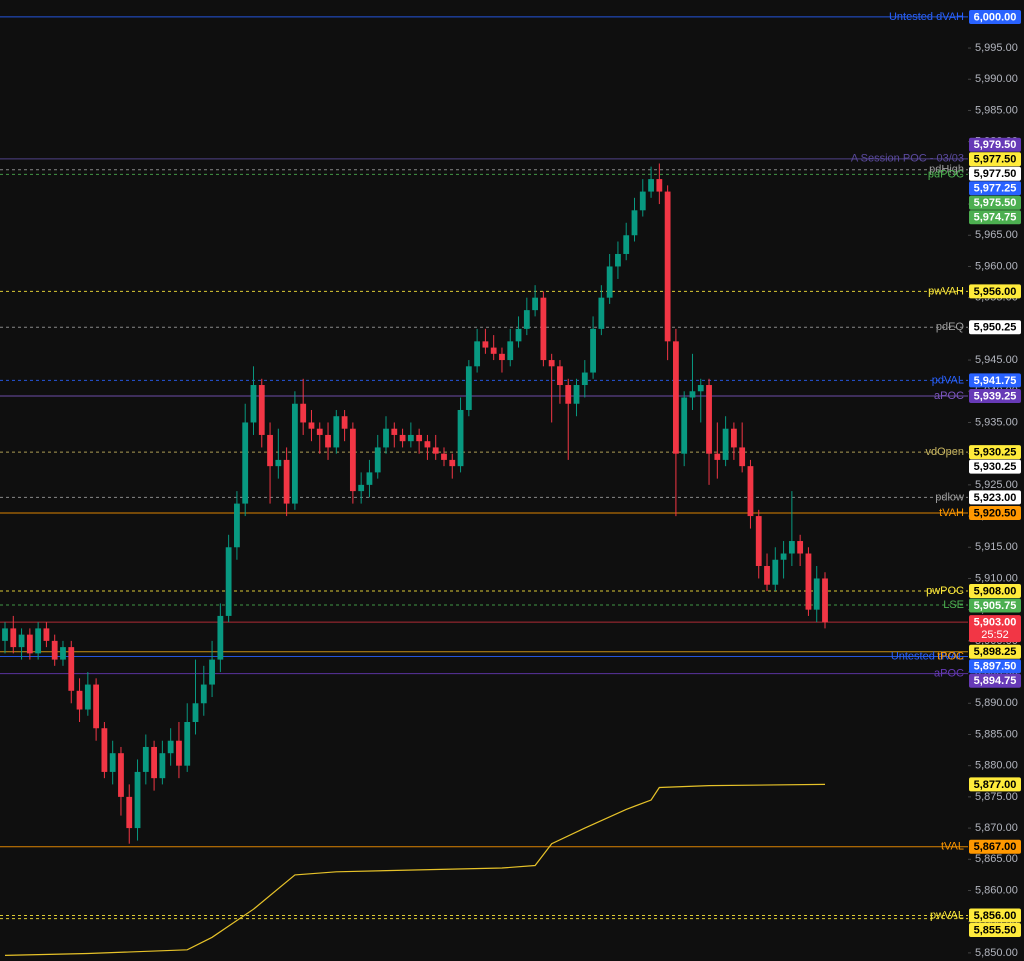  Describe the element at coordinates (948, 380) in the screenshot. I see `level-label: pdVAL` at that location.